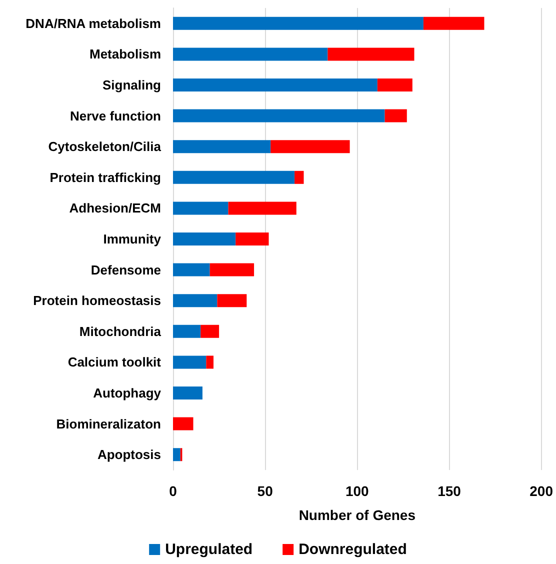 The width and height of the screenshot is (556, 564). Describe the element at coordinates (357, 515) in the screenshot. I see `x-axis-title: Number of Genes` at that location.